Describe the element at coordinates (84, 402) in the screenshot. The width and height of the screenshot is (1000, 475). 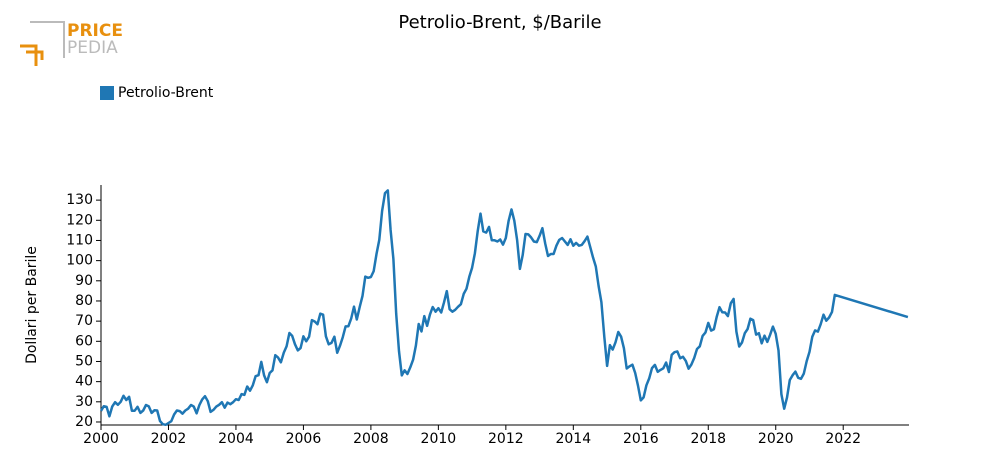
I see `y-tick-label: 30` at that location.